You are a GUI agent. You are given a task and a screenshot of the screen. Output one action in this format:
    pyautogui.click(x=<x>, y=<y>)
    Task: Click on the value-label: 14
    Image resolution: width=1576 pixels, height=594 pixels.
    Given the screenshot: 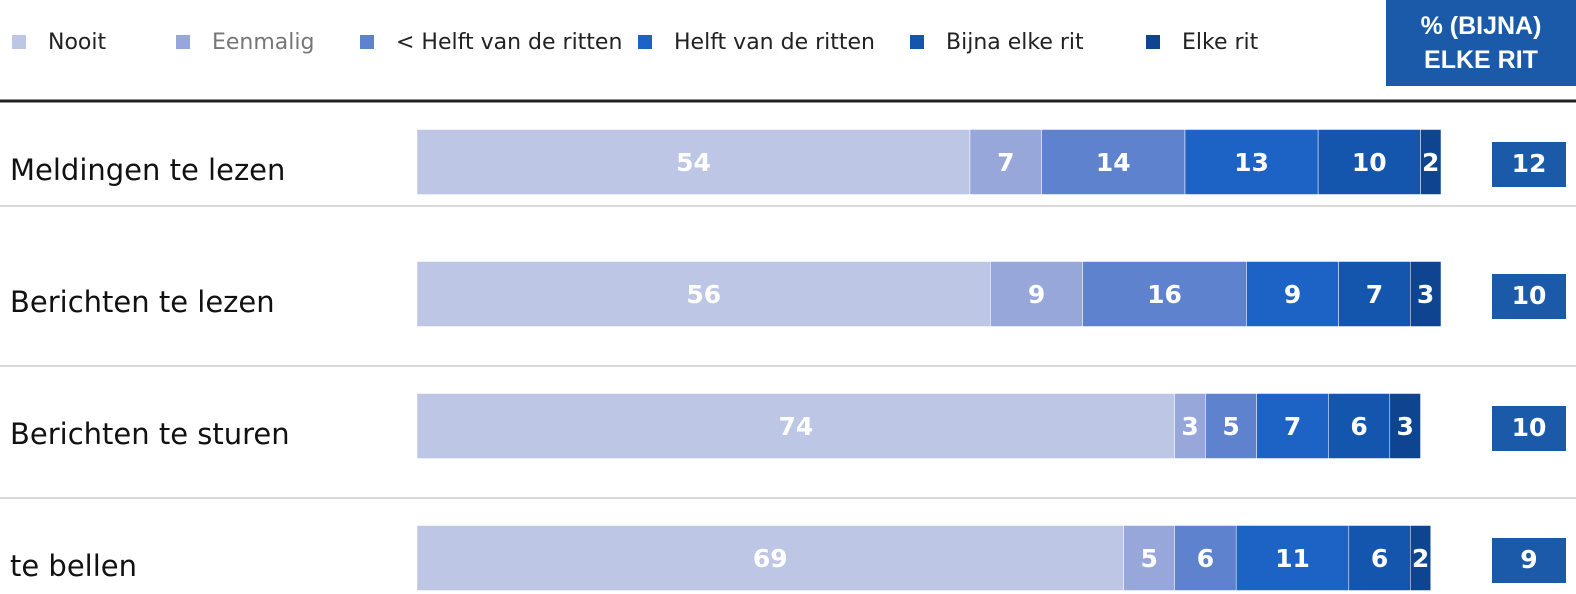 What is the action you would take?
    pyautogui.click(x=1113, y=162)
    